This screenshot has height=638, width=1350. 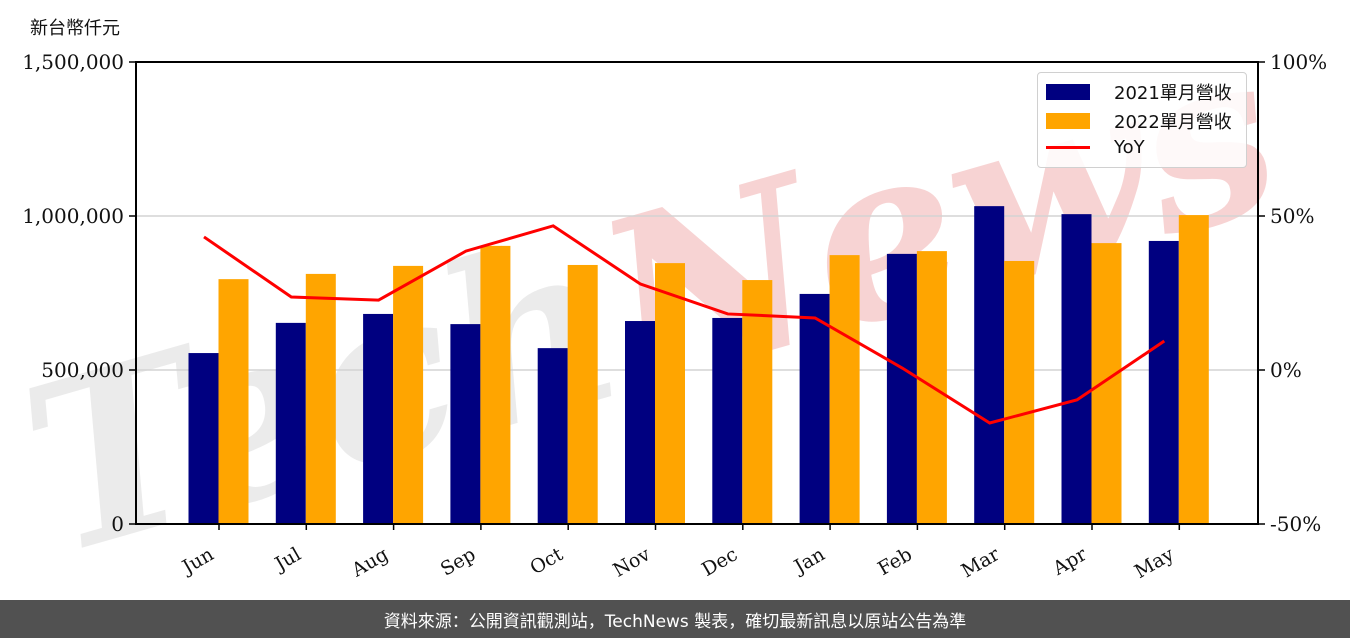 What do you see at coordinates (989, 365) in the screenshot?
I see `bar-2021-mar` at bounding box center [989, 365].